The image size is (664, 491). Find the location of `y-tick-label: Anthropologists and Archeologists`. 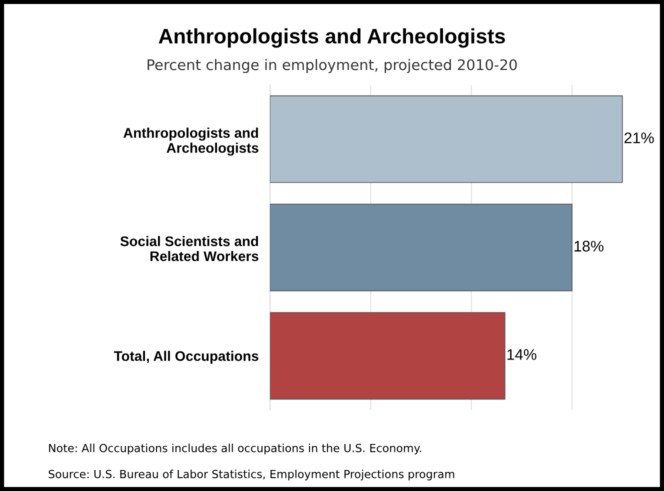

y-tick-label: Anthropologists and Archeologists is located at coordinates (190, 142).